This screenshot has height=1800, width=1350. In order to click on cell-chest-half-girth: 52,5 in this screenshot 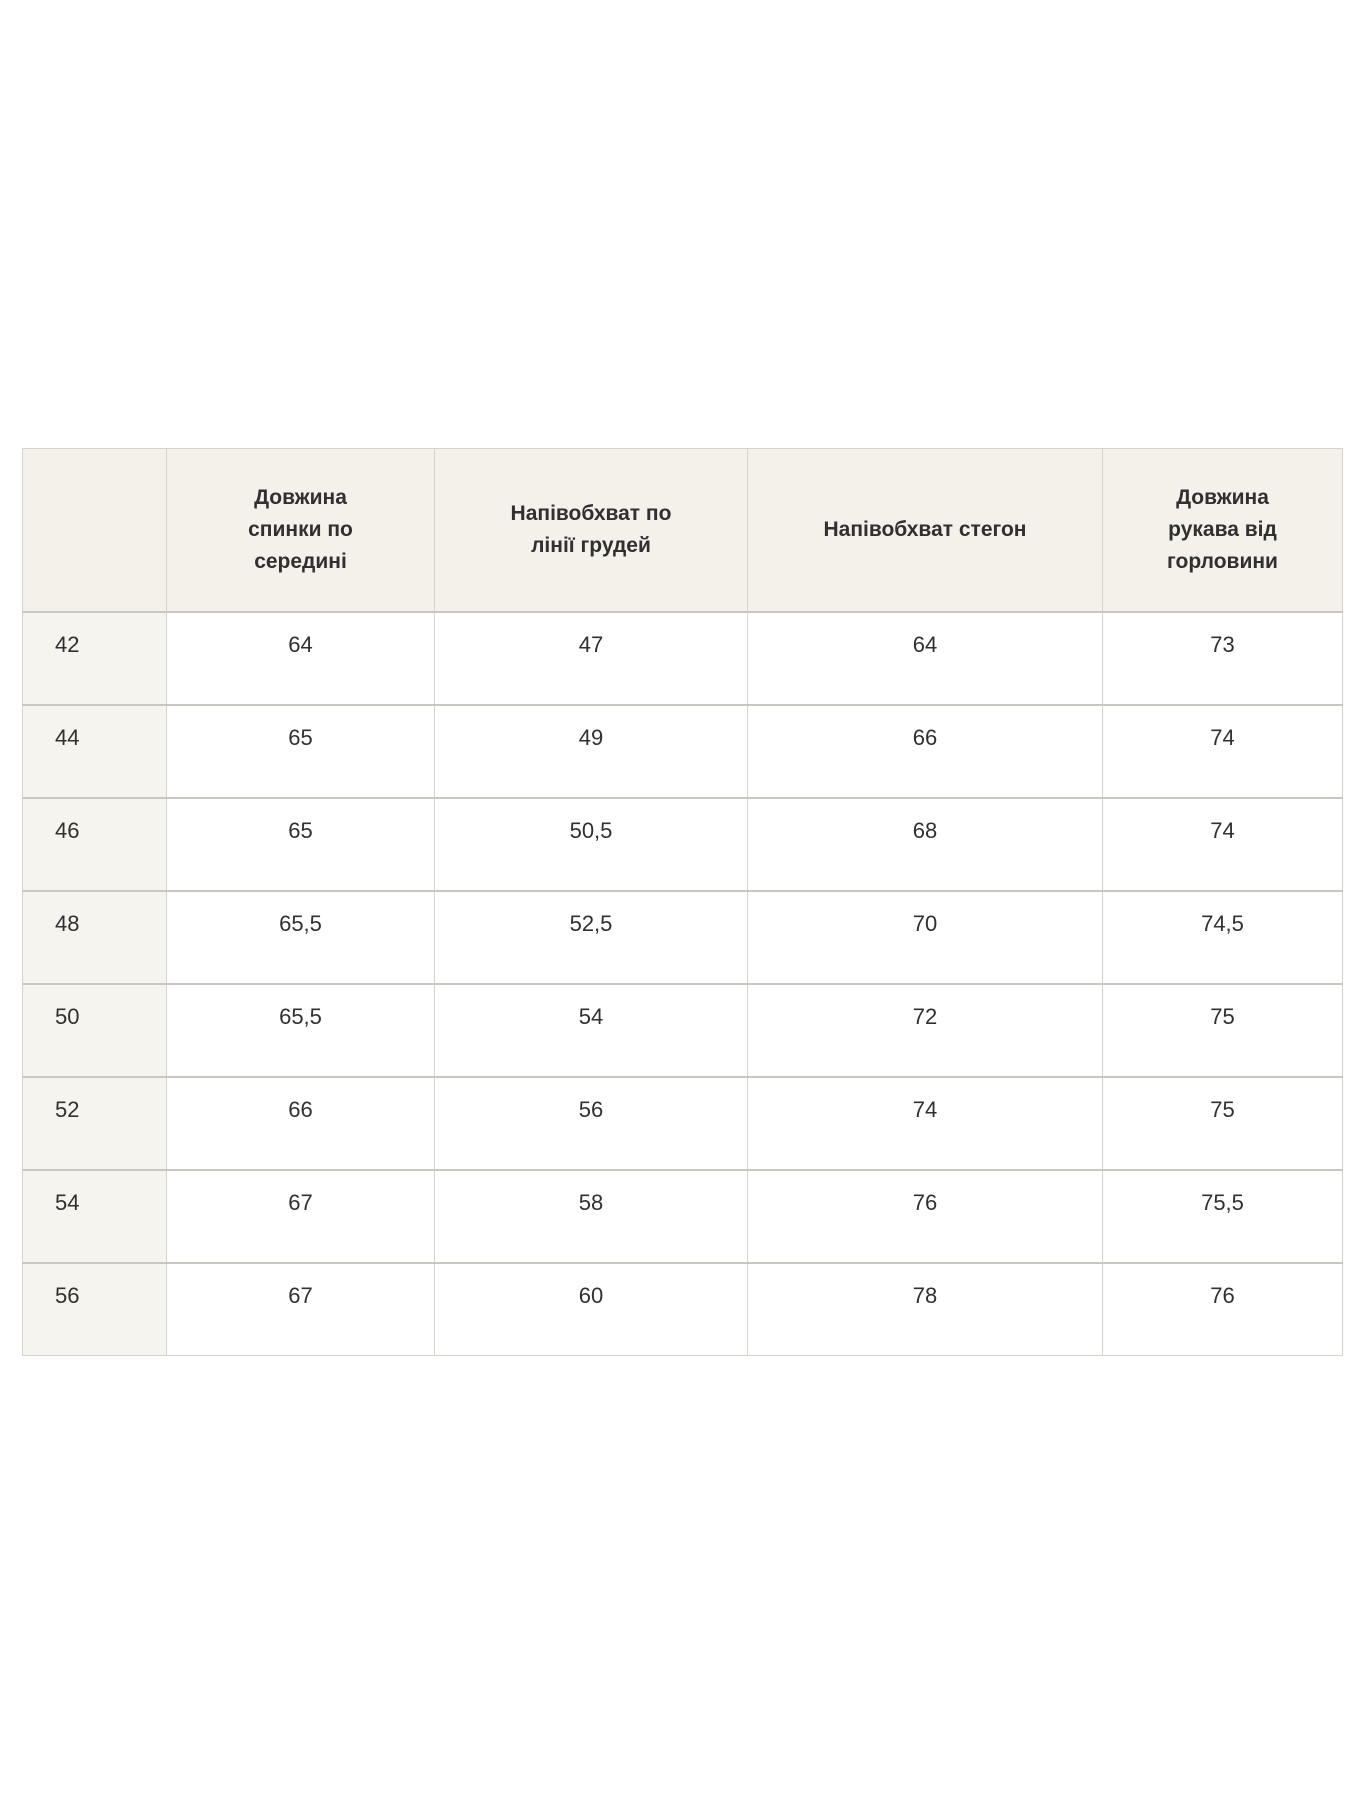, I will do `click(591, 936)`.